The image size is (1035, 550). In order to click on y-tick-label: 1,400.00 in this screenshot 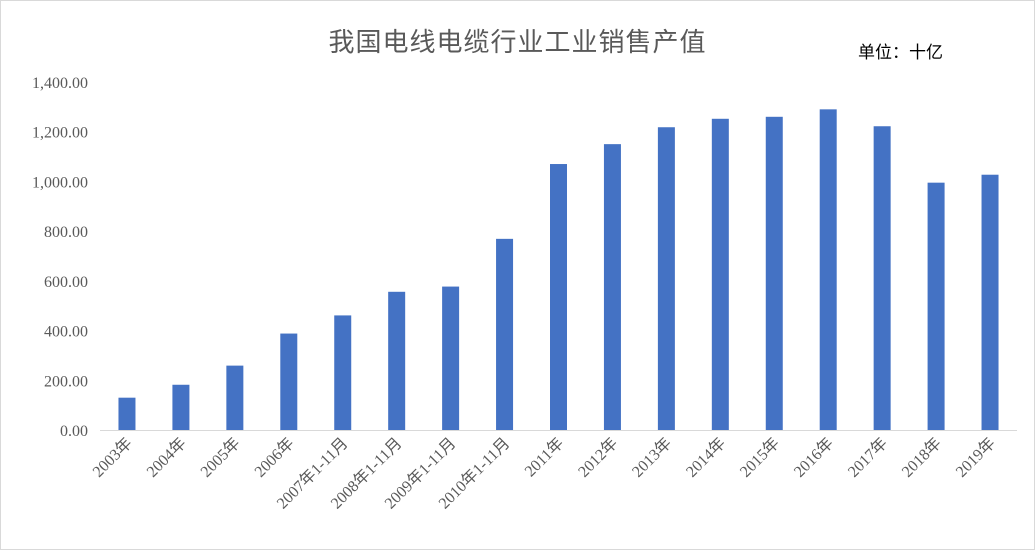, I will do `click(60, 83)`.